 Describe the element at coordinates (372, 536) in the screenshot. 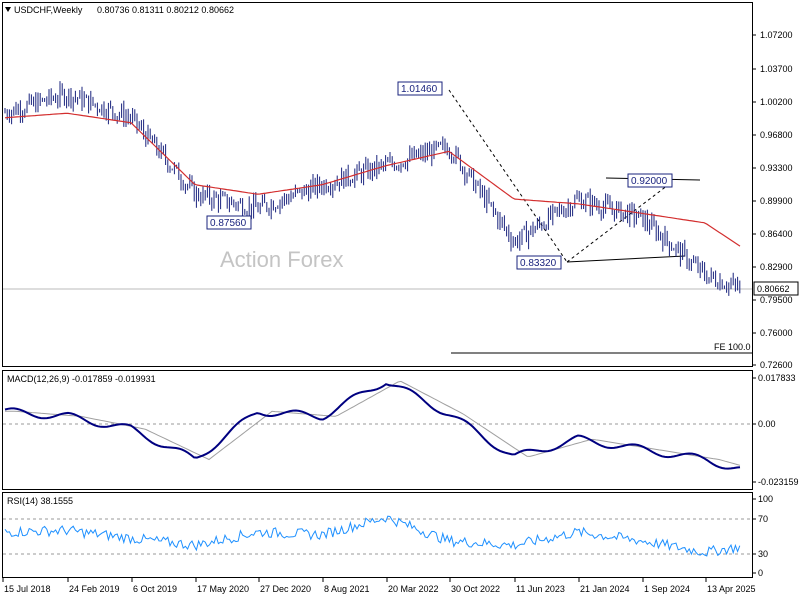

I see `rsi-line` at that location.